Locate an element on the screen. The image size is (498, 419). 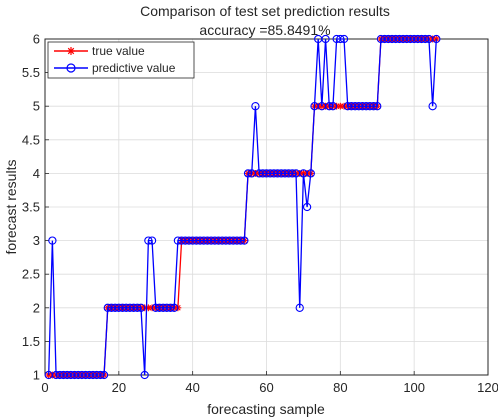
x-tick-label: 120 is located at coordinates (487, 387).